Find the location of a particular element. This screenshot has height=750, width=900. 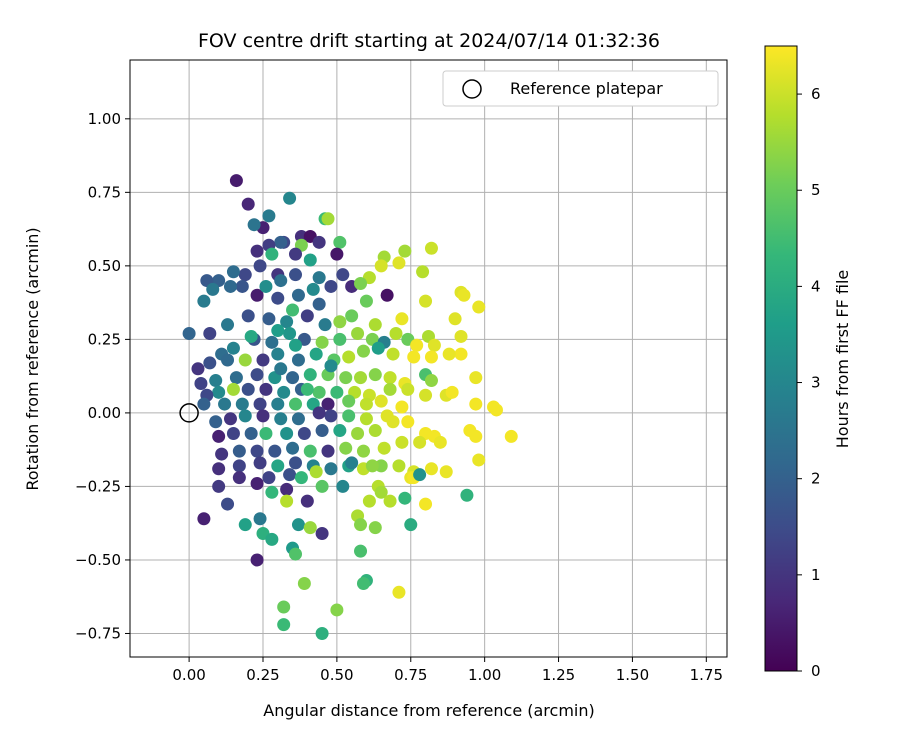

y-axis-ticks: −0.75 −0.50 −0.25 0.00 0.25 0.50 0.75 1.00 is located at coordinates (102, 376).